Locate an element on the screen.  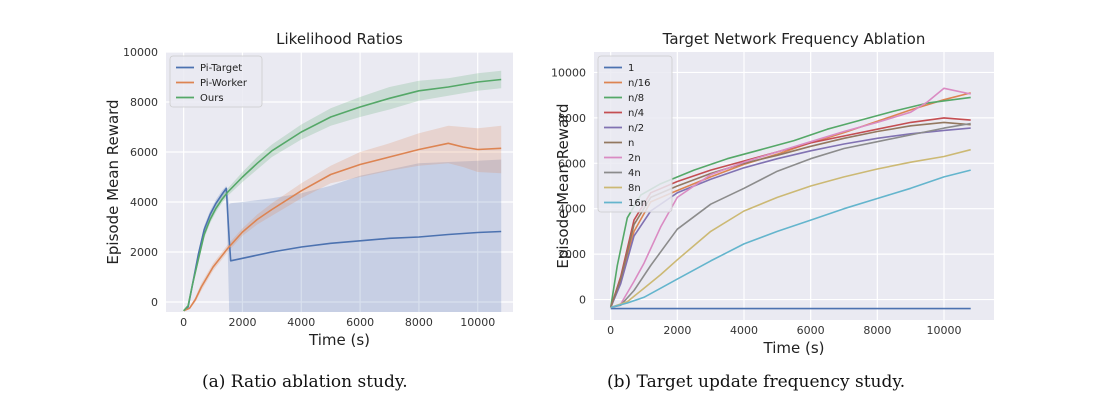
caption-a: (a) Ratio ablation study. is located at coordinates (305, 382).